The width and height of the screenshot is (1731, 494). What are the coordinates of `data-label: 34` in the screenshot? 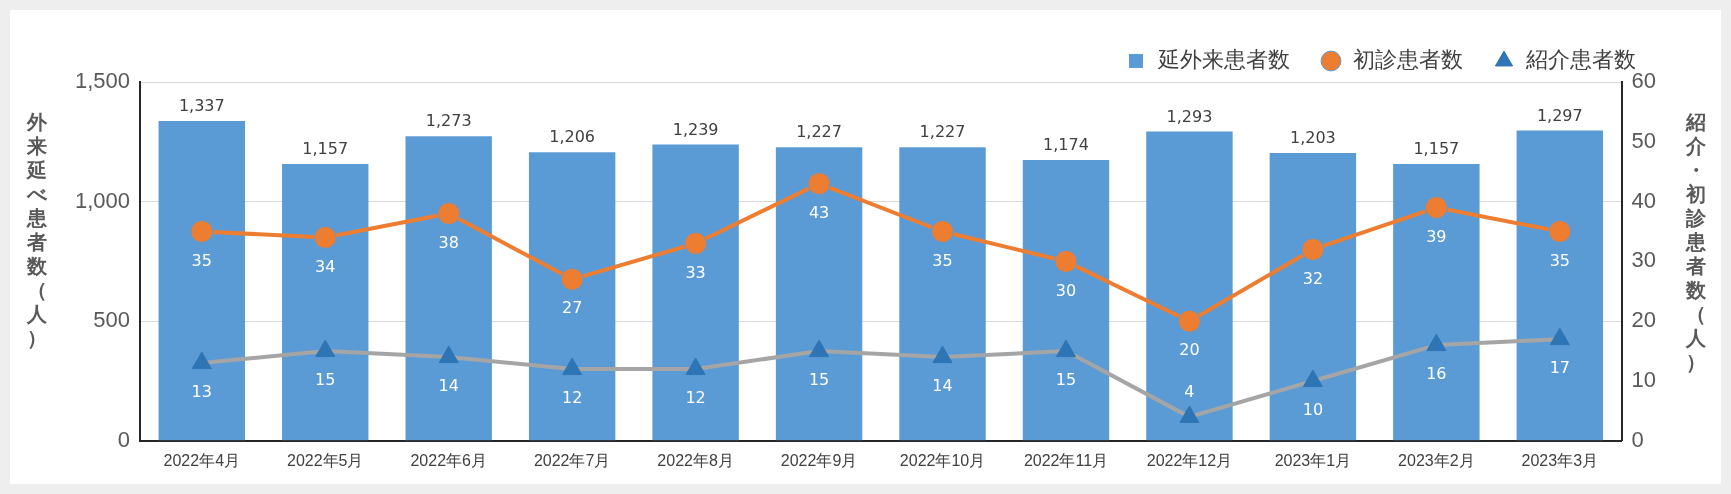 It's located at (325, 266).